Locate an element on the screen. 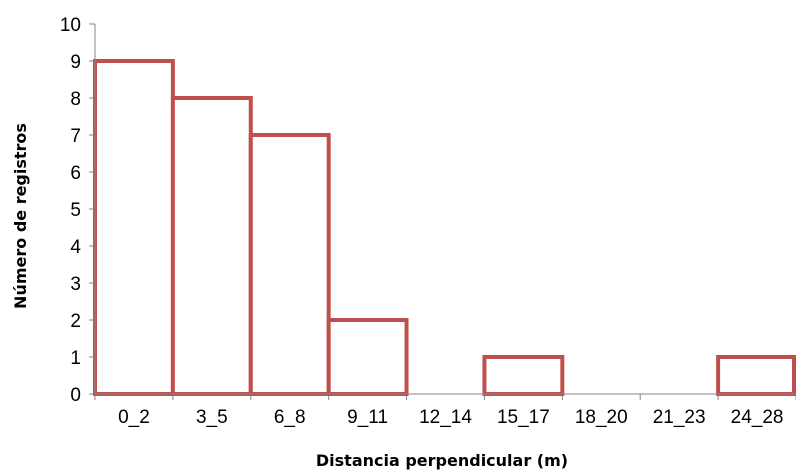 The image size is (796, 470). y-axis-ticks: 0 1 2 3 4 5 6 7 8 9 10 is located at coordinates (77, 210).